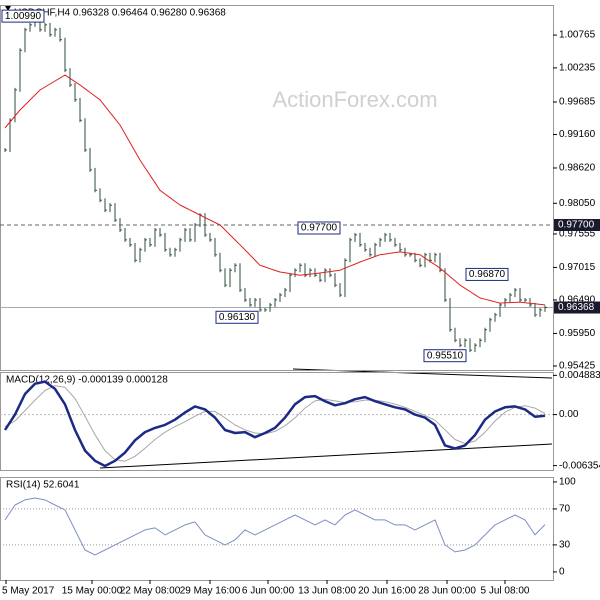 This screenshot has height=600, width=600. What do you see at coordinates (150, 591) in the screenshot?
I see `x-tick-label: 22 May 08:00` at bounding box center [150, 591].